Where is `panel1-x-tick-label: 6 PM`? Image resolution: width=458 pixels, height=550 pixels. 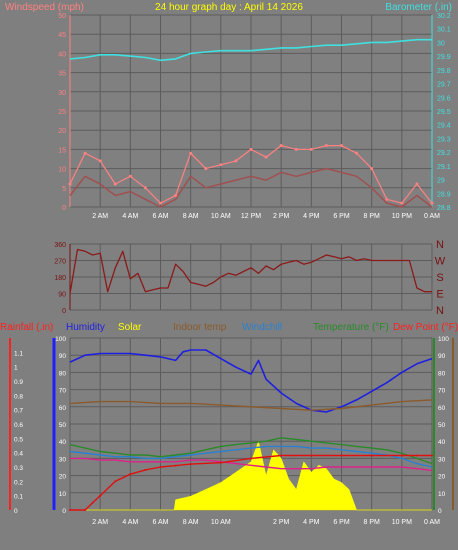 panel1-x-tick-label: 6 PM is located at coordinates (341, 216).